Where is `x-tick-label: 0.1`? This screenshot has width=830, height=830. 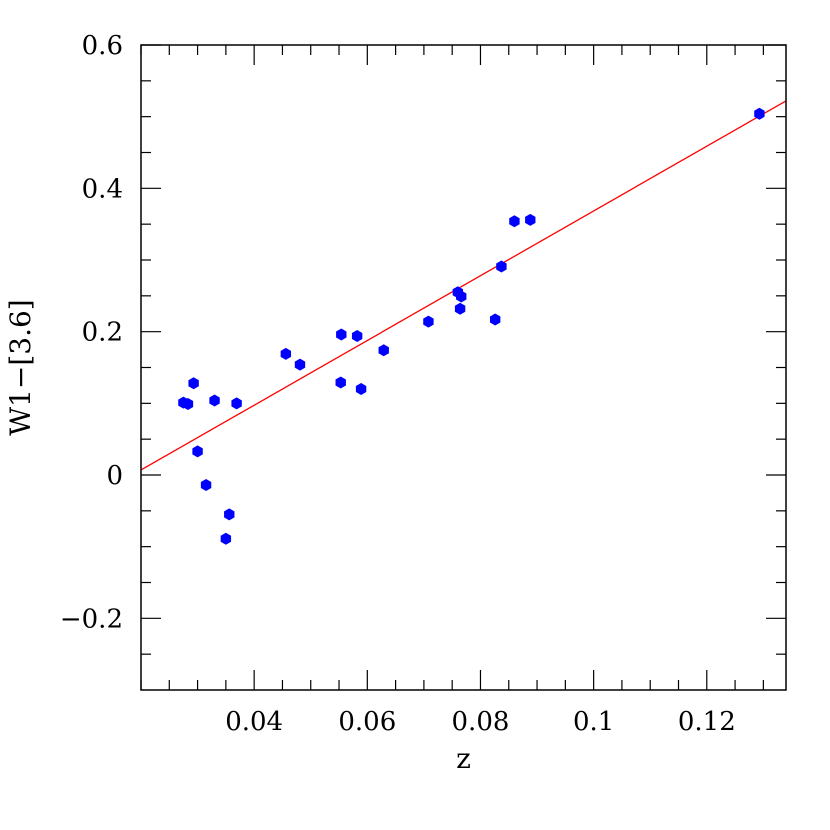
x-tick-label: 0.1 is located at coordinates (593, 722).